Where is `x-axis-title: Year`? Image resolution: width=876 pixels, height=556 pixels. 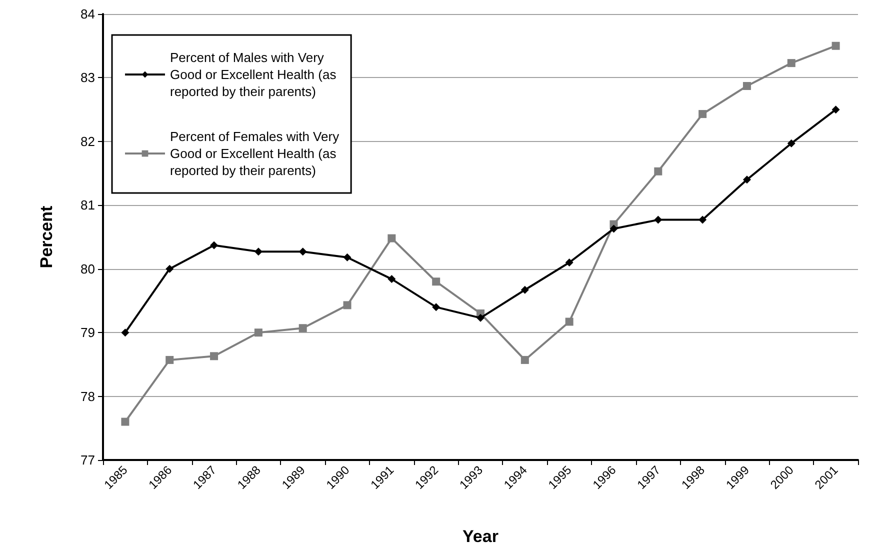
x-axis-title: Year is located at coordinates (480, 536).